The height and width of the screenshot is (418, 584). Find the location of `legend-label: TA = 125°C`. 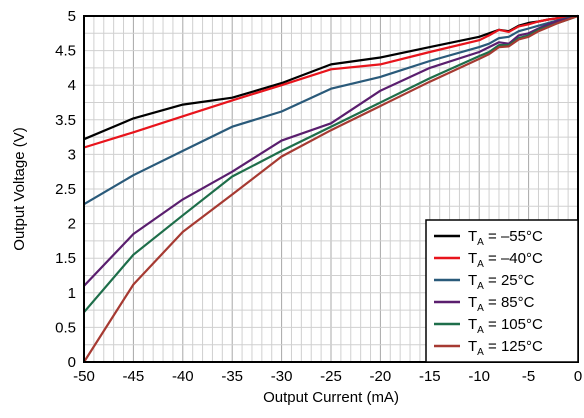

legend-label: TA = 125°C is located at coordinates (505, 348).